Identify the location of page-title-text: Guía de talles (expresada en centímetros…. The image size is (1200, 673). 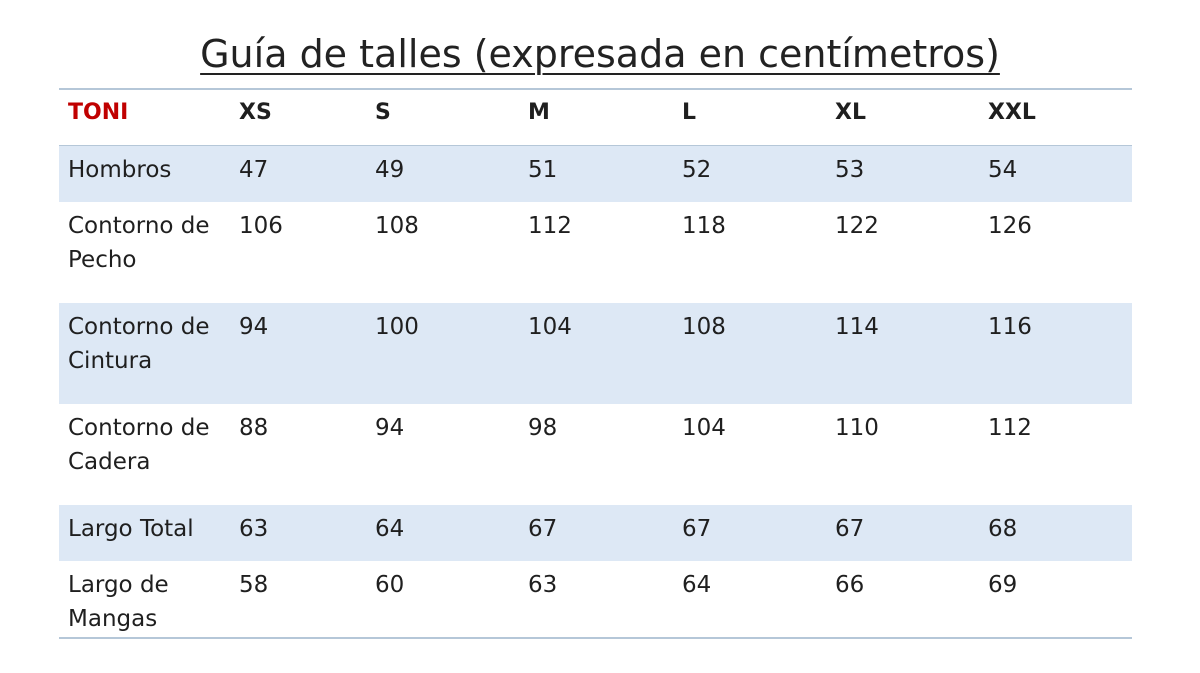
(600, 54).